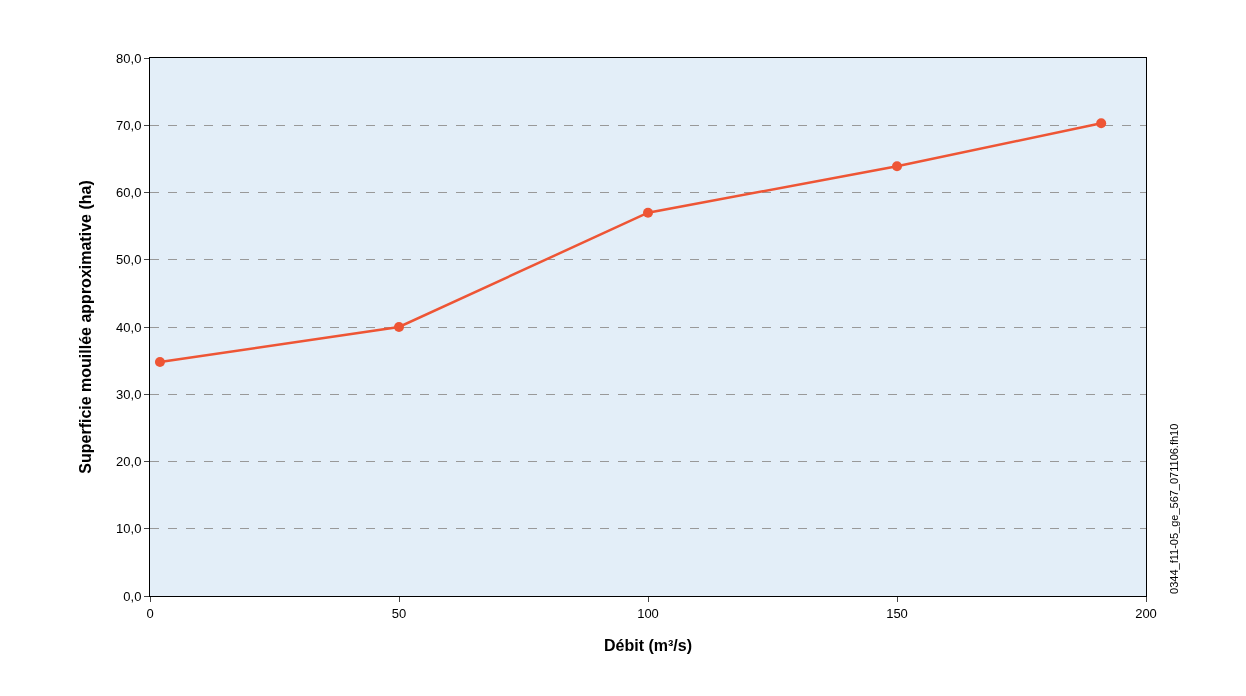  What do you see at coordinates (648, 613) in the screenshot?
I see `x-tick-label: 100` at bounding box center [648, 613].